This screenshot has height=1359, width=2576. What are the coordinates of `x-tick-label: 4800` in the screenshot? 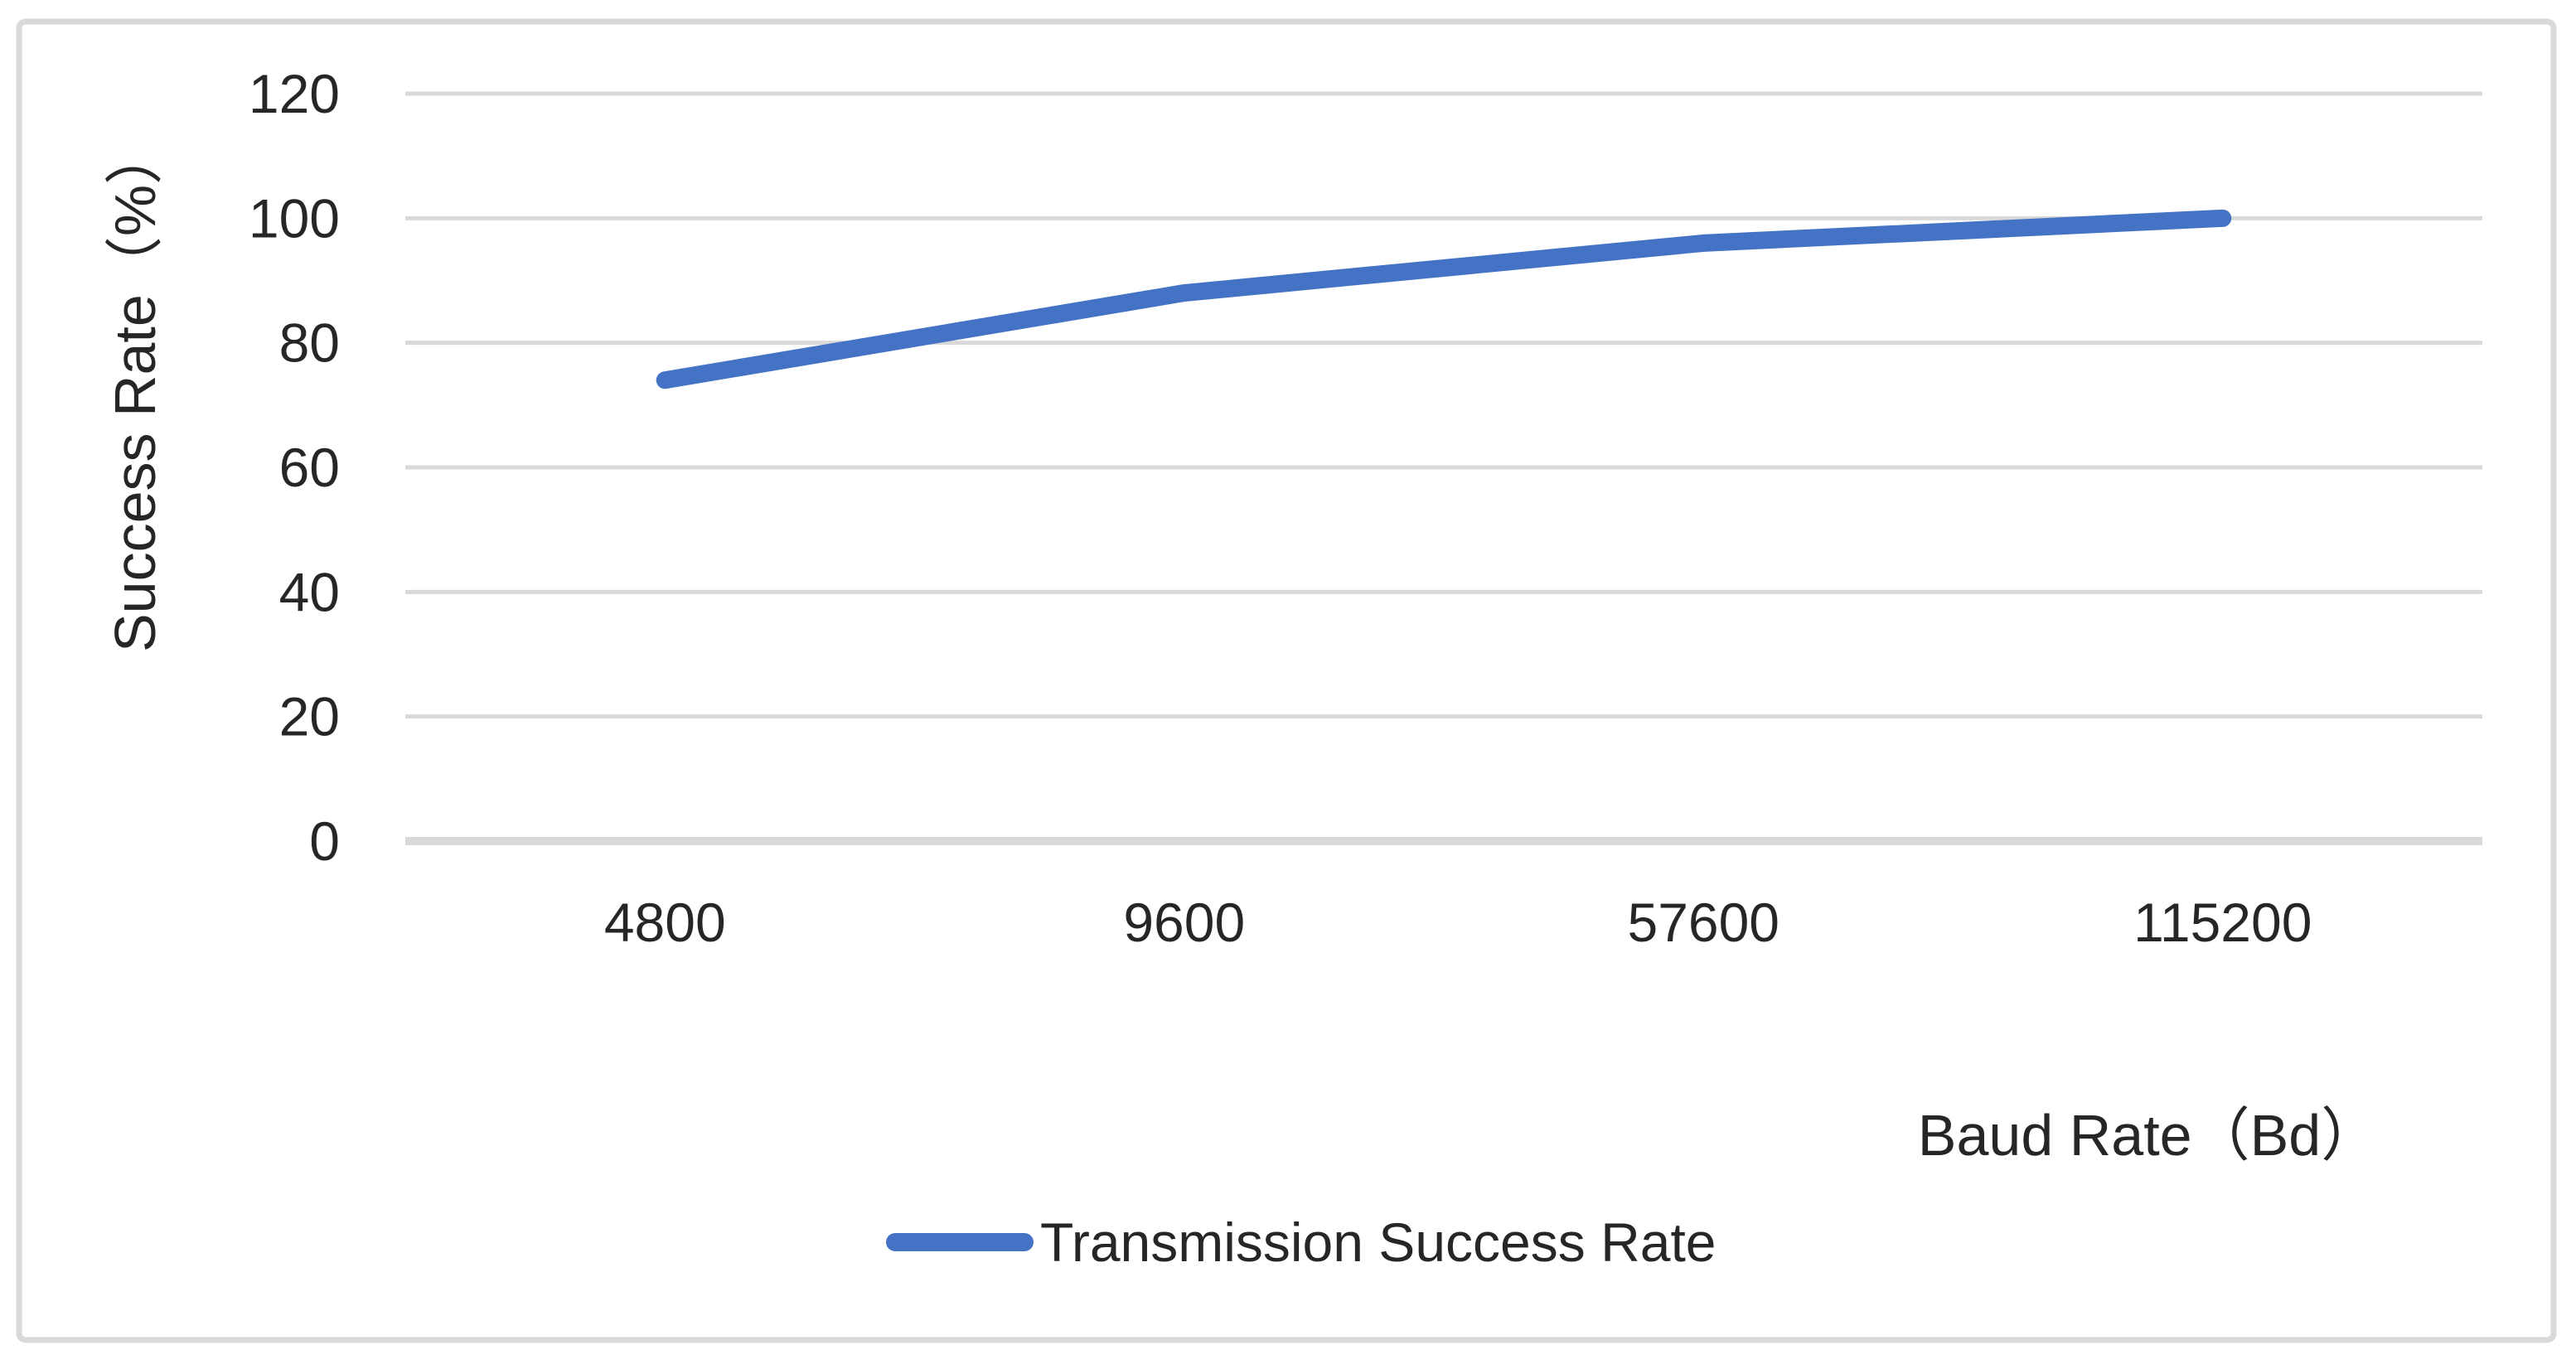 It's located at (665, 922).